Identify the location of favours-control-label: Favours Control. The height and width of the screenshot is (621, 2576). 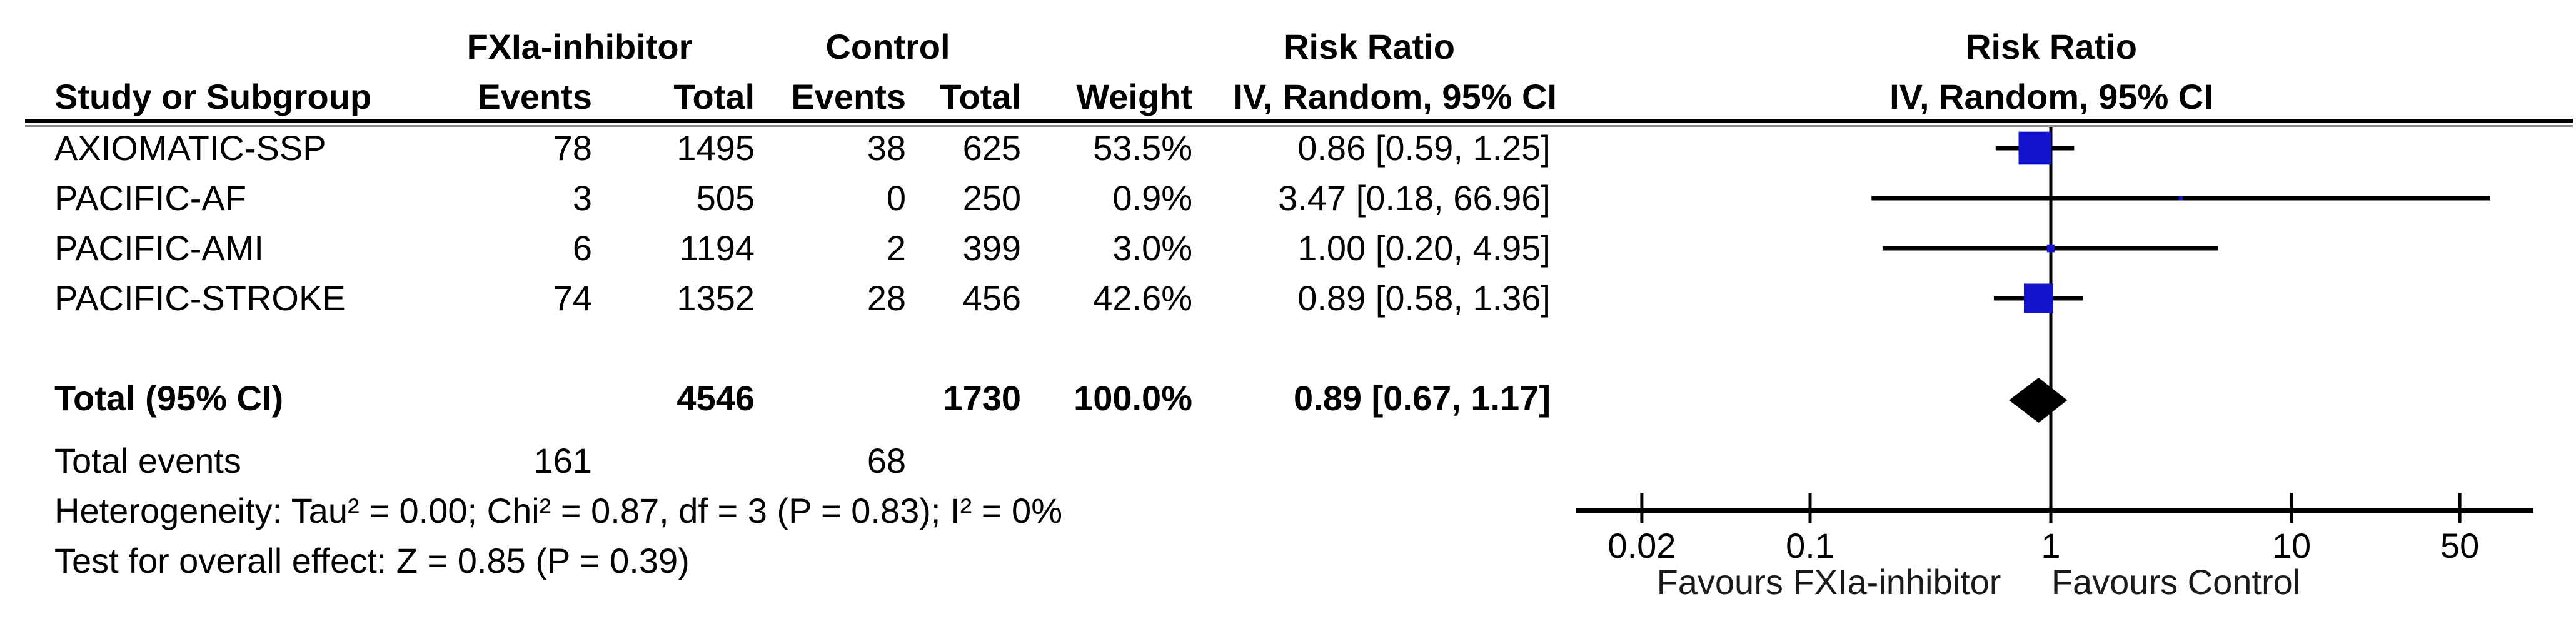
(2175, 582).